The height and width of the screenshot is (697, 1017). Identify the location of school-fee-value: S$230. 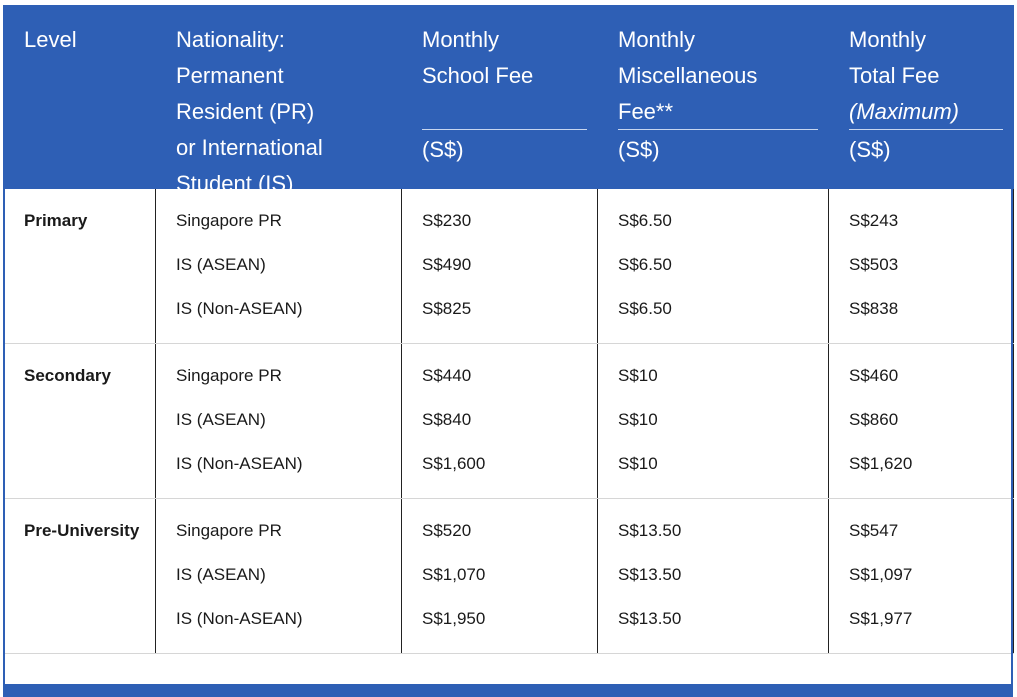
(447, 220).